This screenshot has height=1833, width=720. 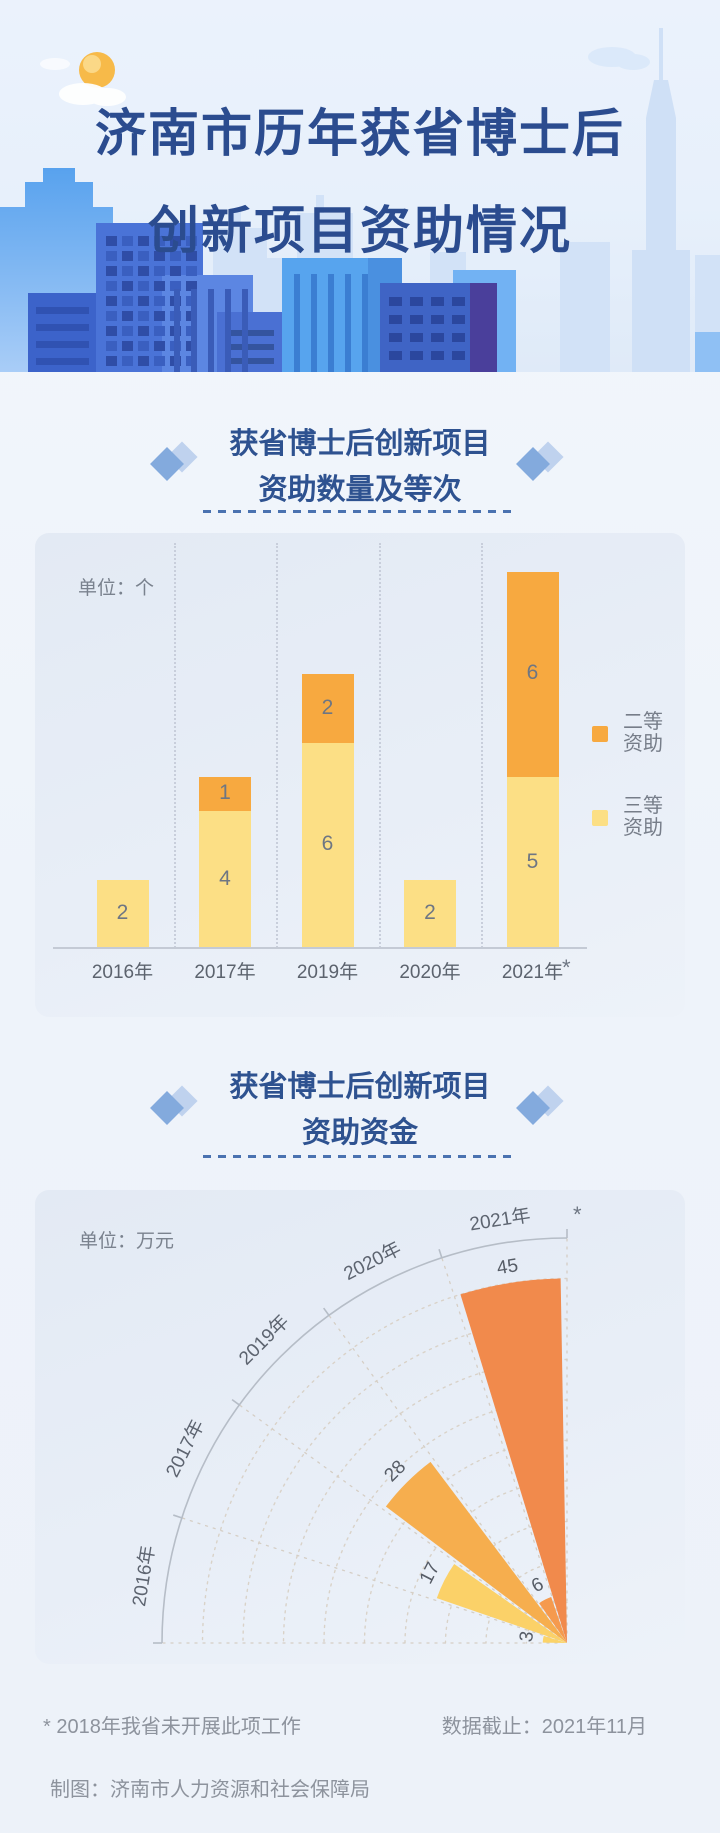 What do you see at coordinates (360, 1110) in the screenshot?
I see `section2-title: 获省博士后创新项目 资助资金` at bounding box center [360, 1110].